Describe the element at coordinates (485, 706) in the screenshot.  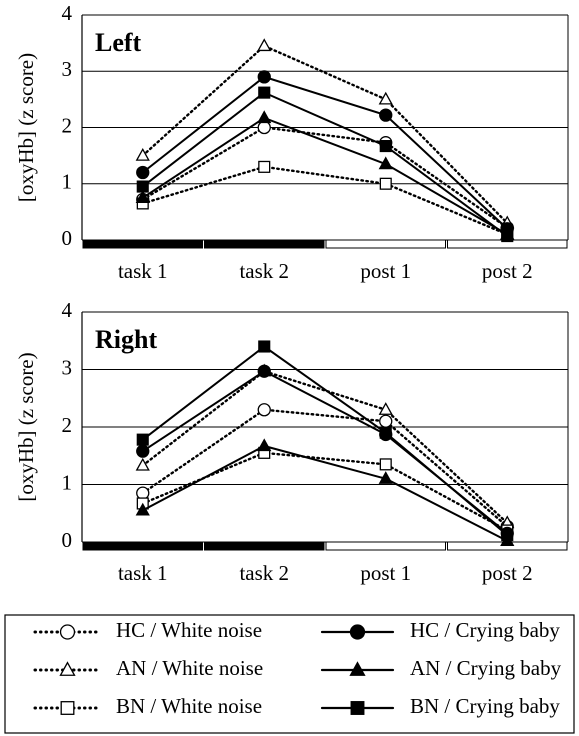
I see `legend-label: BN / Crying baby` at that location.